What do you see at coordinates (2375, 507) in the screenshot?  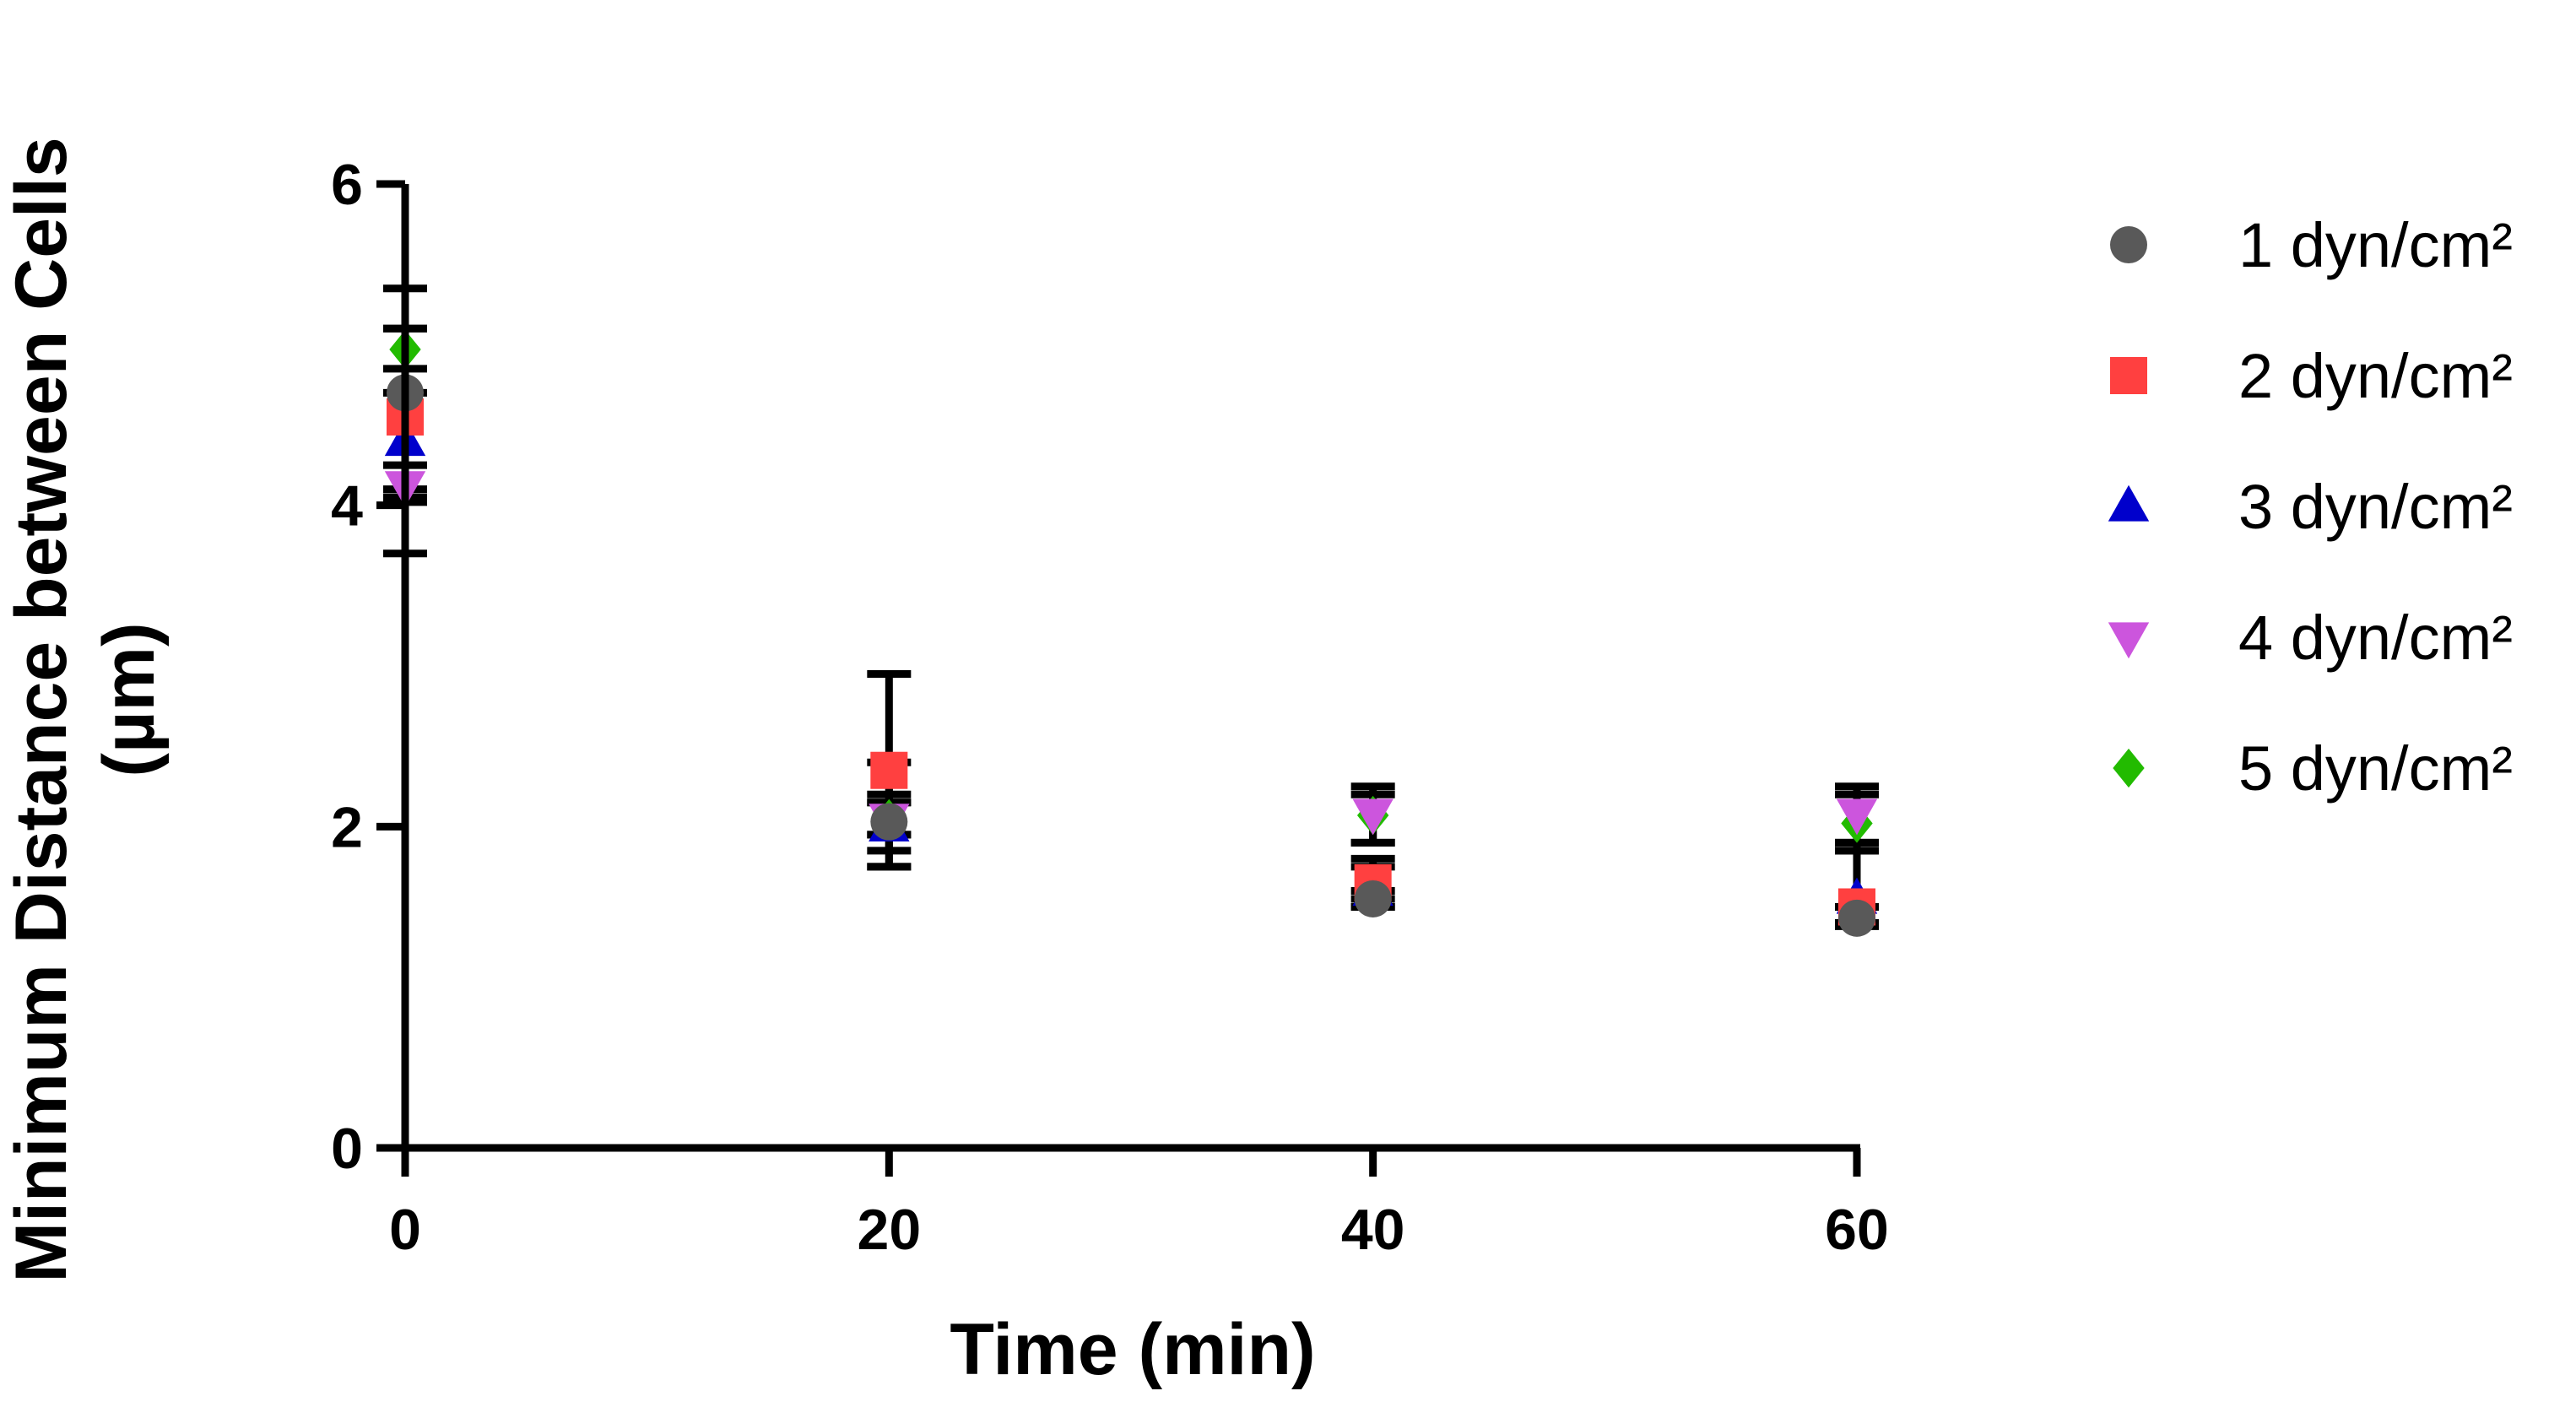 I see `legend-label: 3 dyn/cm²` at bounding box center [2375, 507].